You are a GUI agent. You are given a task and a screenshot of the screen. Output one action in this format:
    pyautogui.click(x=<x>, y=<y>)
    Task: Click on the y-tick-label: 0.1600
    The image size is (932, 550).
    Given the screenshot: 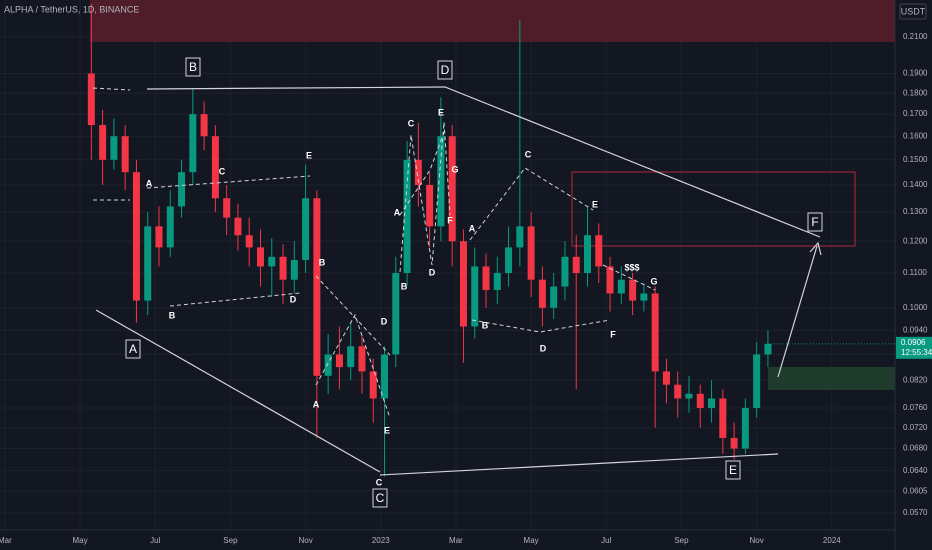 What is the action you would take?
    pyautogui.click(x=915, y=135)
    